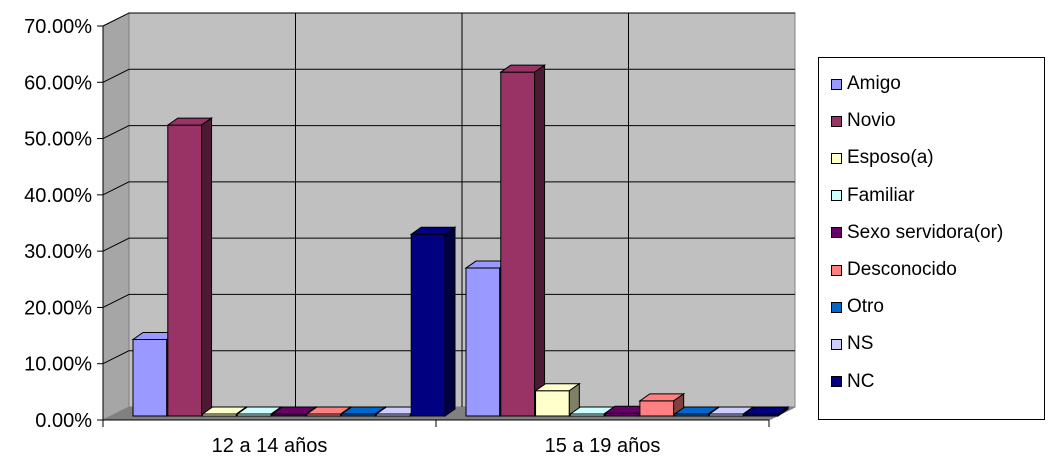 This screenshot has height=465, width=1050. What do you see at coordinates (58, 252) in the screenshot?
I see `y-tick-label: 30.00%` at bounding box center [58, 252].